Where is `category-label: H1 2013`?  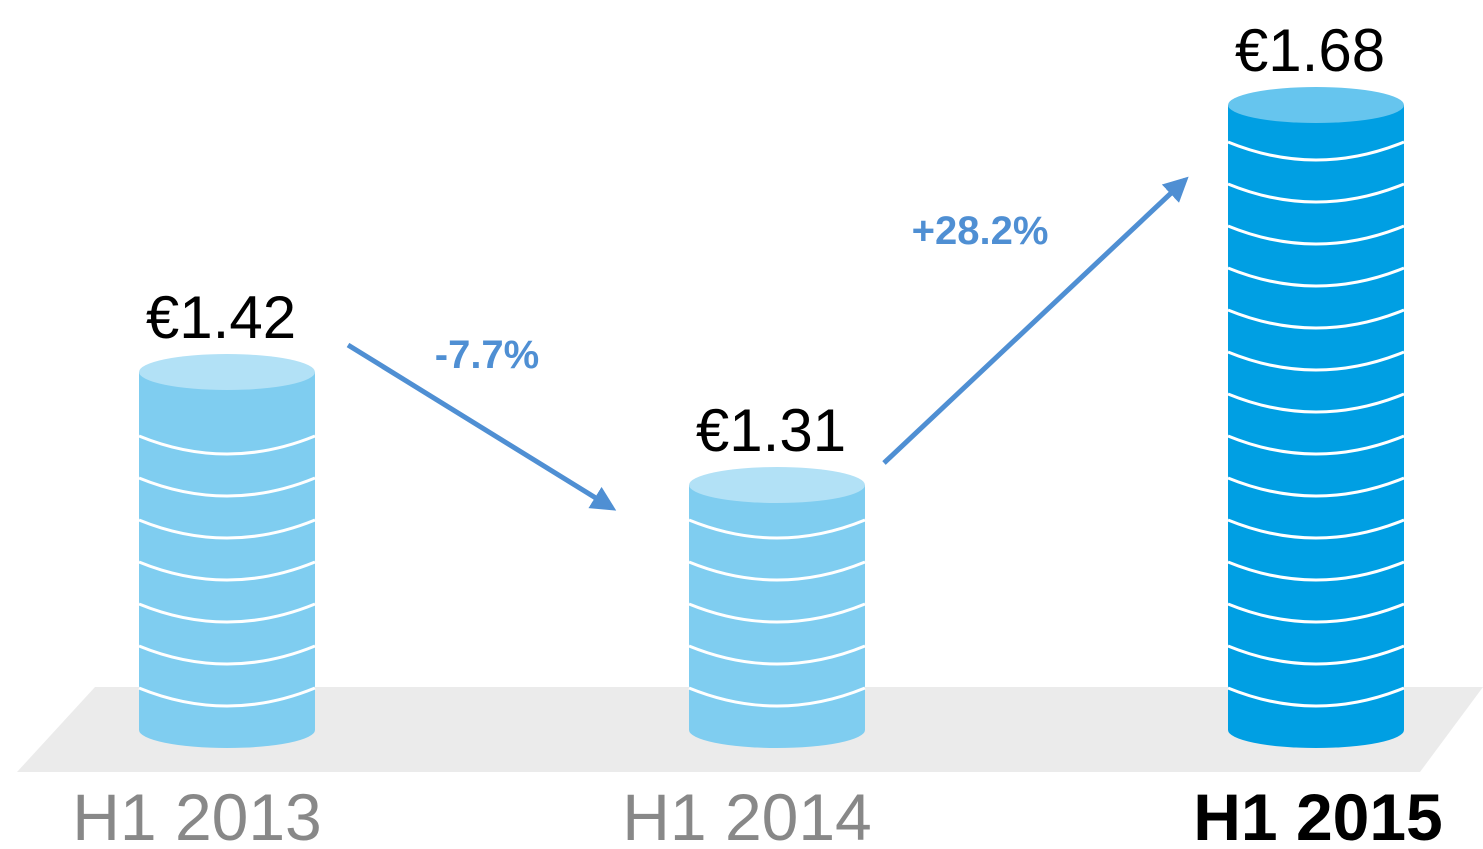
category-label: H1 2013 is located at coordinates (197, 814).